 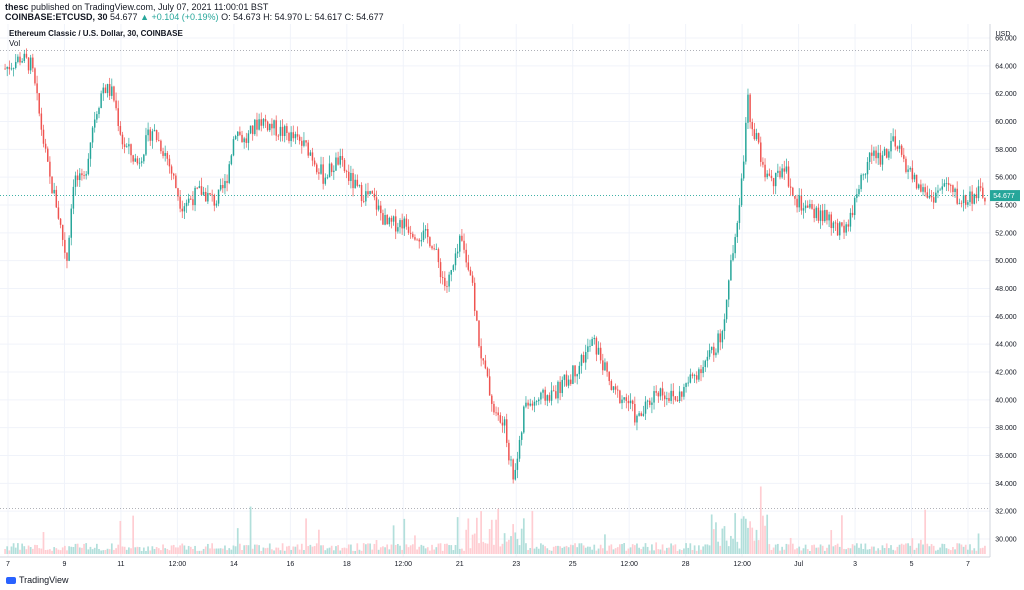 What do you see at coordinates (179, 17) in the screenshot?
I see `change-value: ▲ +0.104 (+0.19%)` at bounding box center [179, 17].